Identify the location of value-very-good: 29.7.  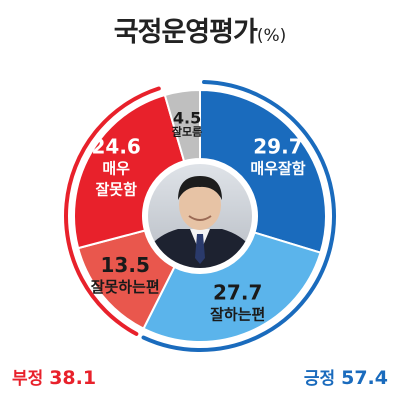
(277, 146).